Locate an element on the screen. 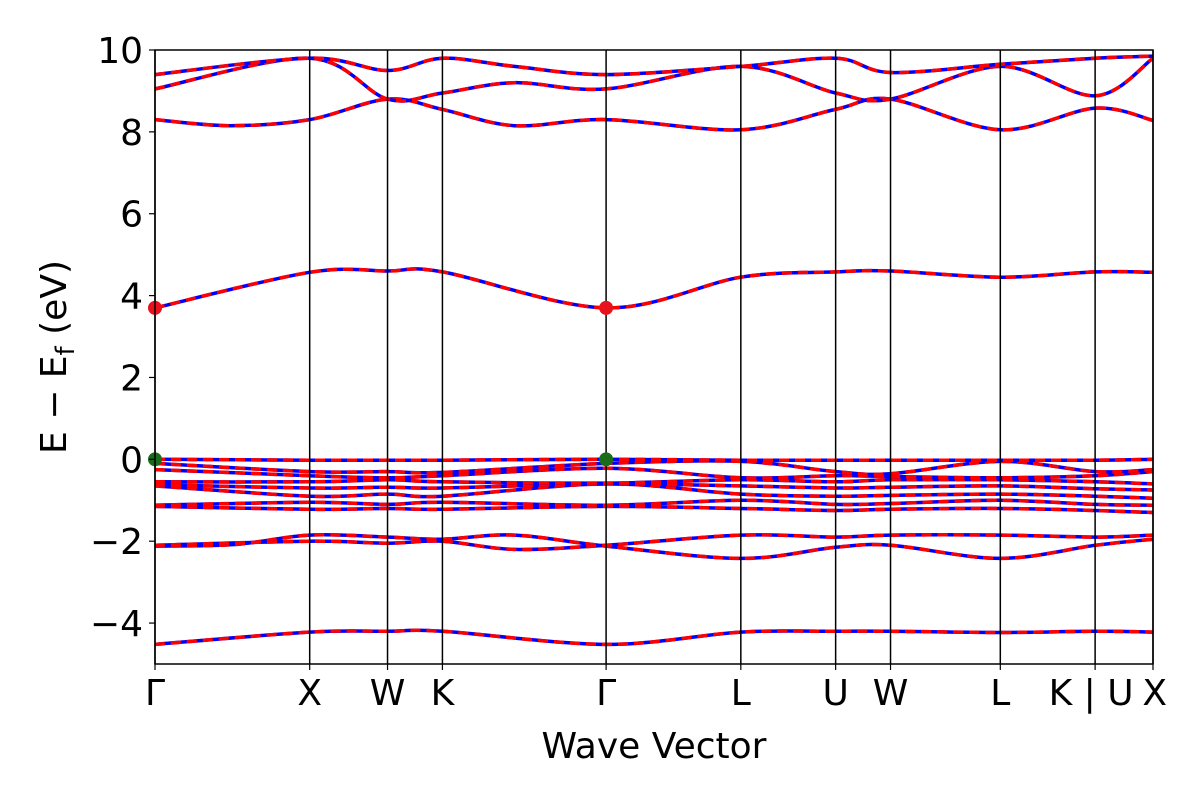  x-tick-label-5: L is located at coordinates (741, 693).